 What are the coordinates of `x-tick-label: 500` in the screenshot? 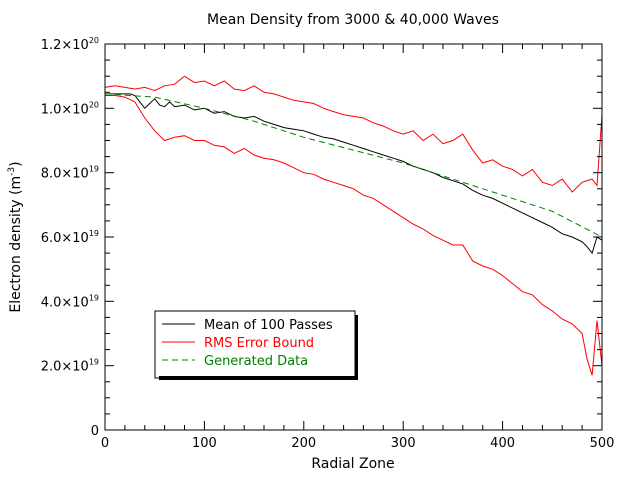 It's located at (602, 443).